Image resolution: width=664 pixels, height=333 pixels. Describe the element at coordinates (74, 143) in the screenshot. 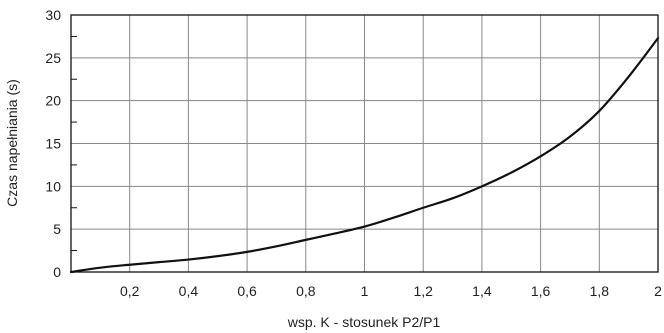

I see `y-minor-ticks` at that location.